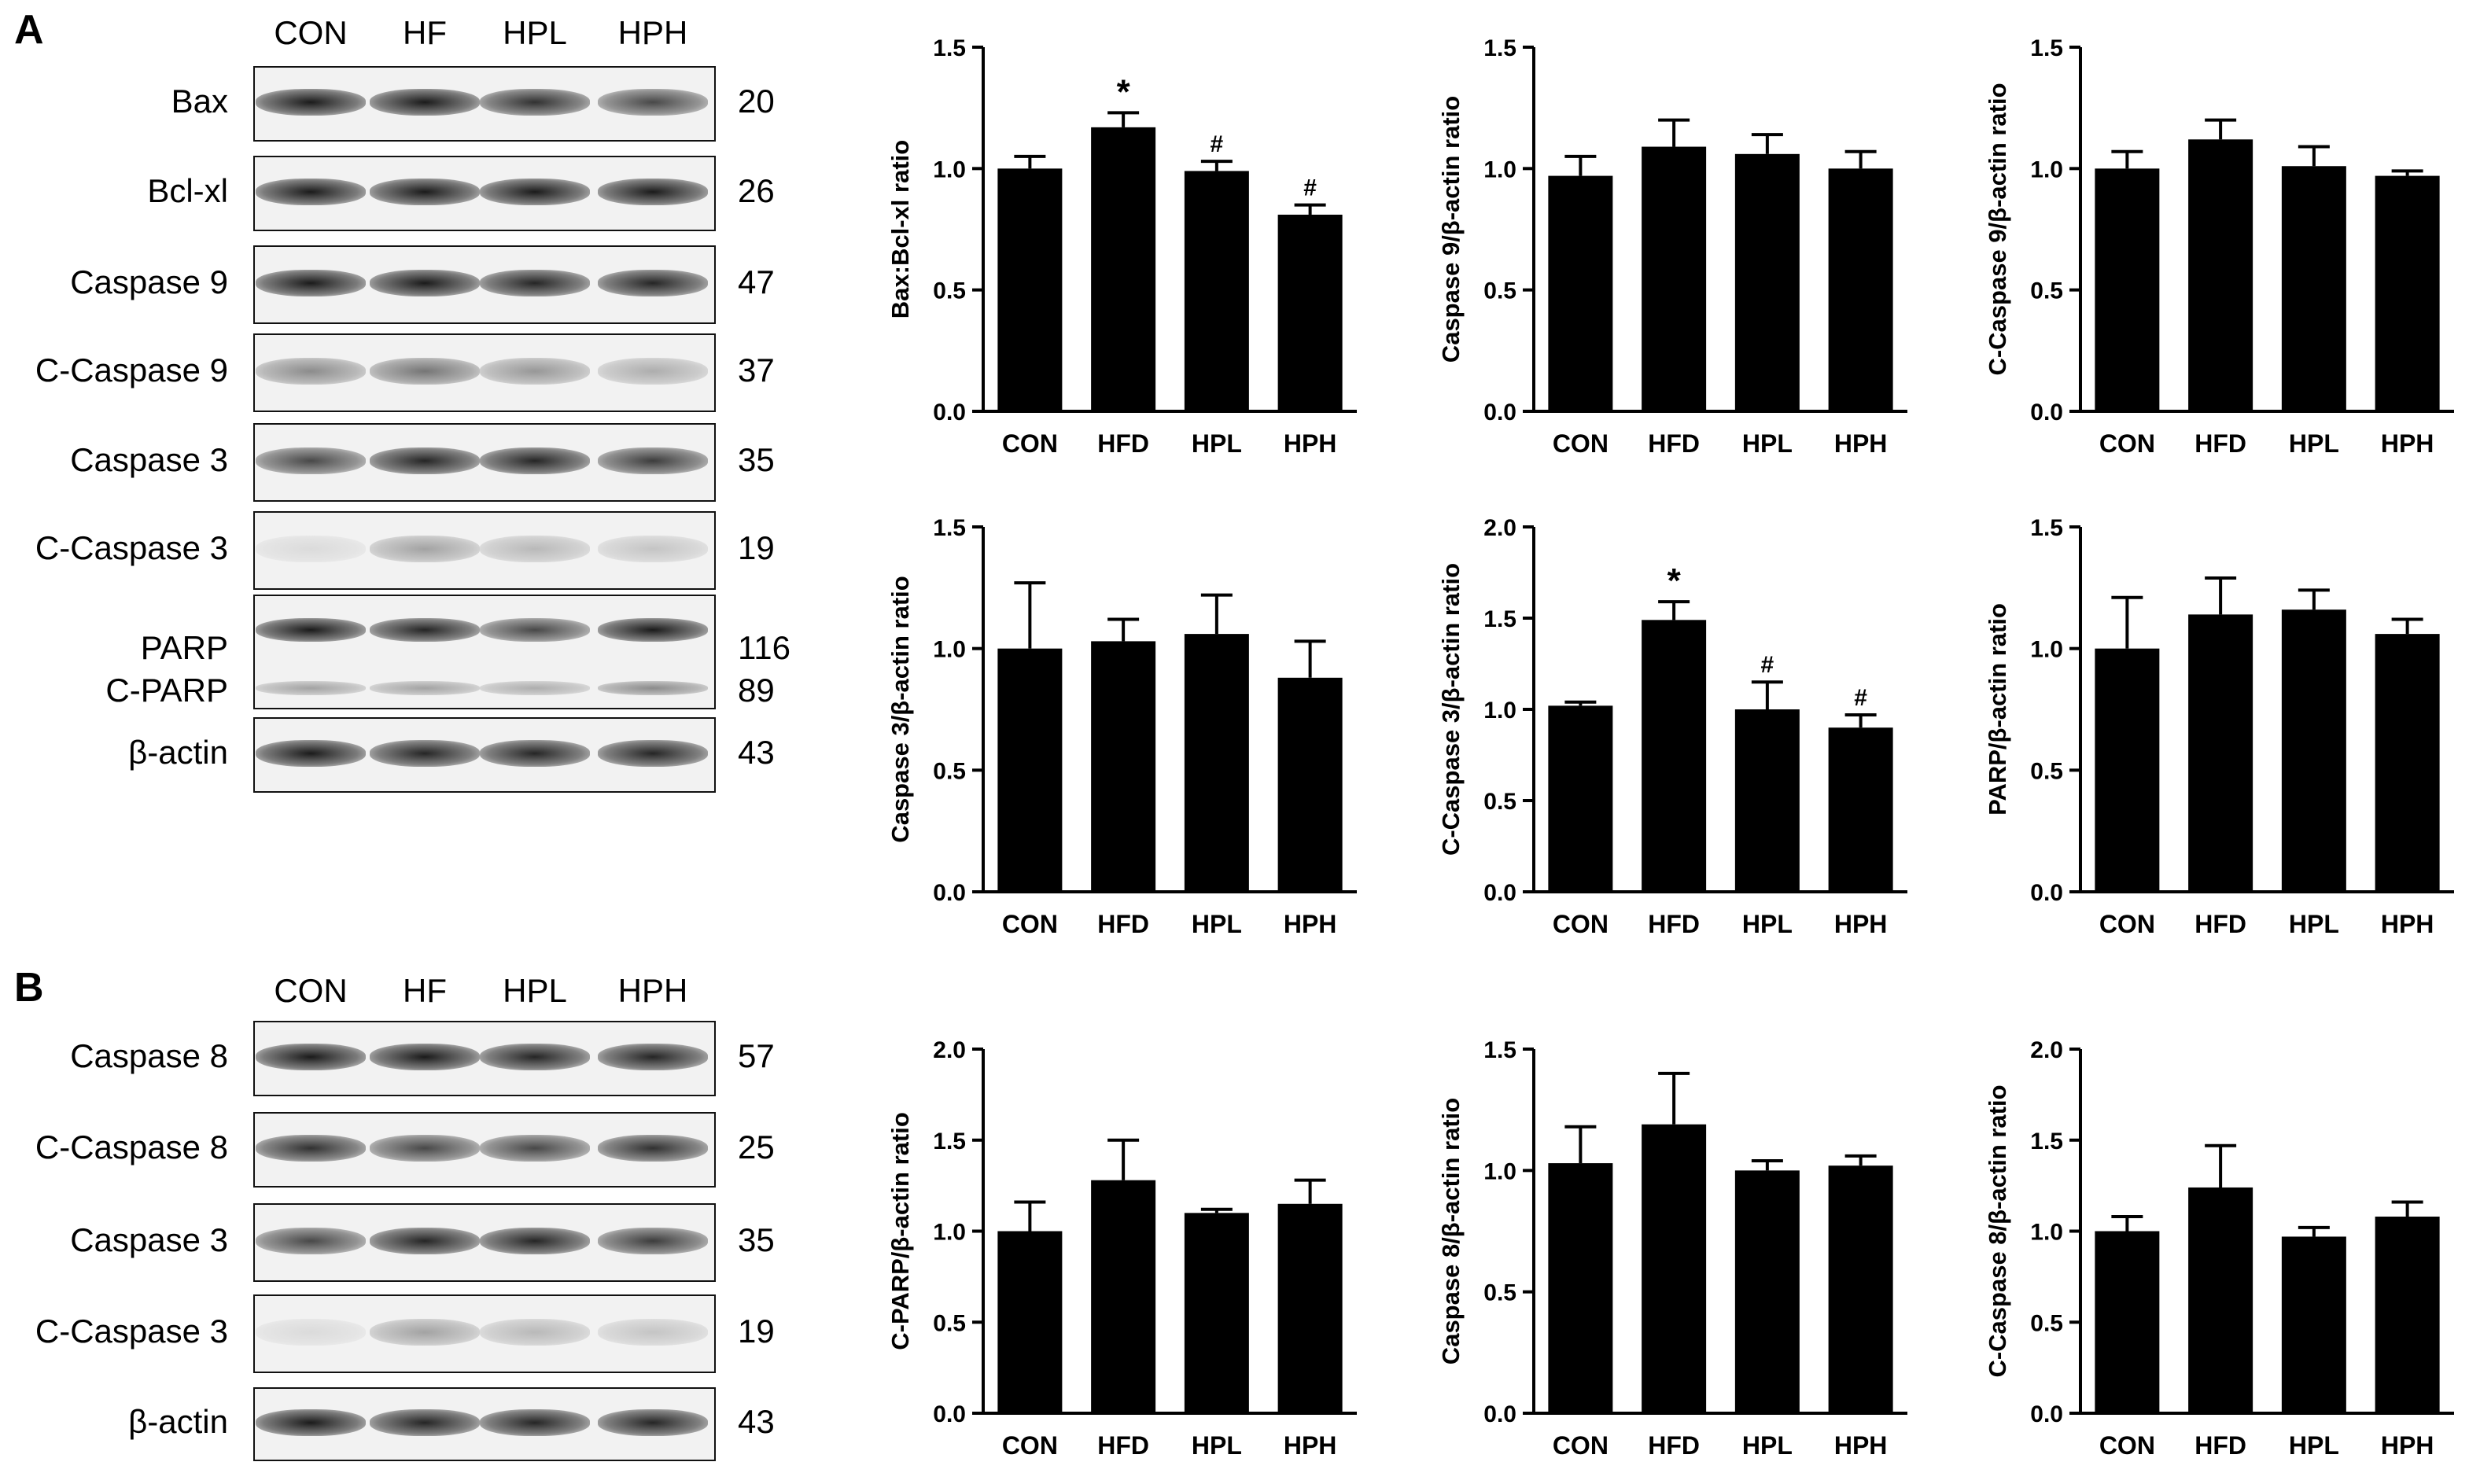 The image size is (2469, 1484). Describe the element at coordinates (764, 647) in the screenshot. I see `mw-label: 116` at that location.